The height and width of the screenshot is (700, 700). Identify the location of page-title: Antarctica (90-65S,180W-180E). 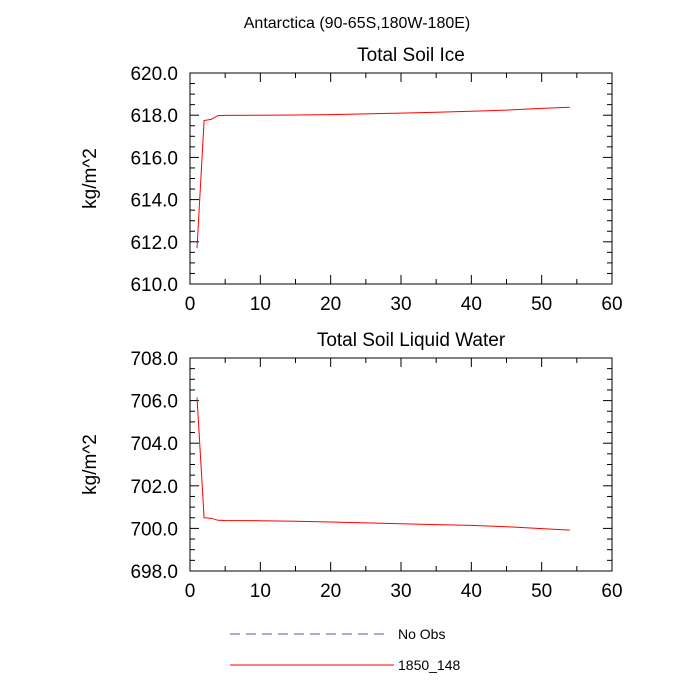
(357, 23).